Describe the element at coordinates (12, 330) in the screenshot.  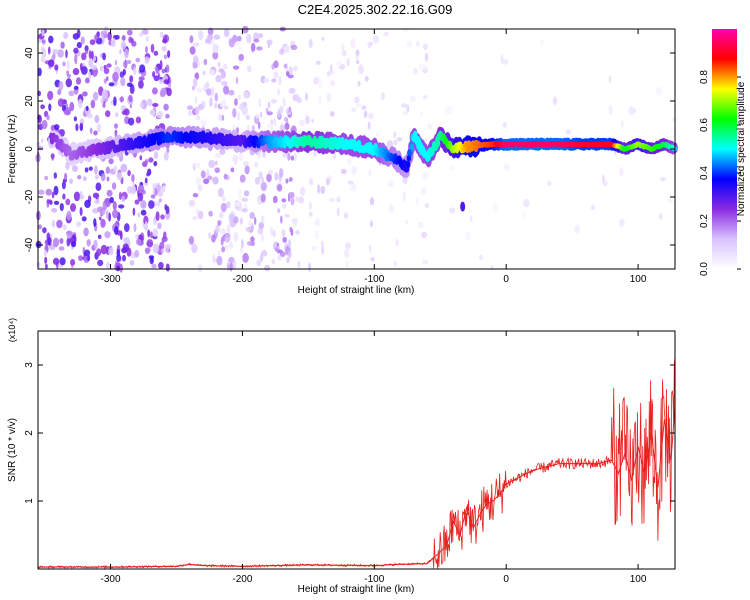
I see `snr-multiplier: (x10⁴)` at that location.